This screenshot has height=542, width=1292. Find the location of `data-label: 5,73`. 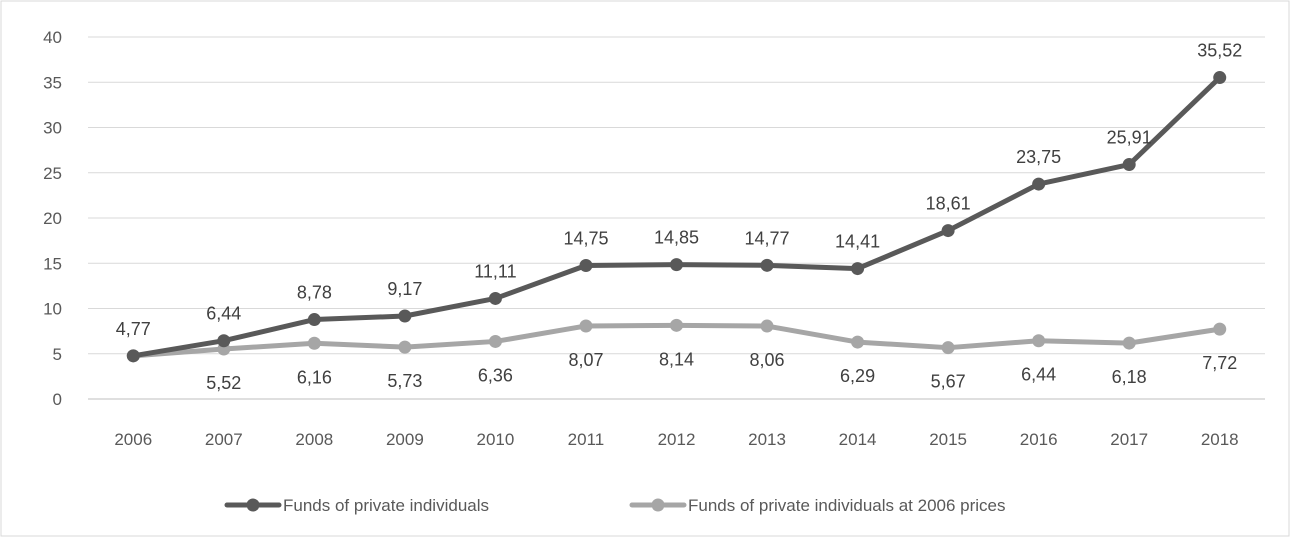

data-label: 5,73 is located at coordinates (404, 381).